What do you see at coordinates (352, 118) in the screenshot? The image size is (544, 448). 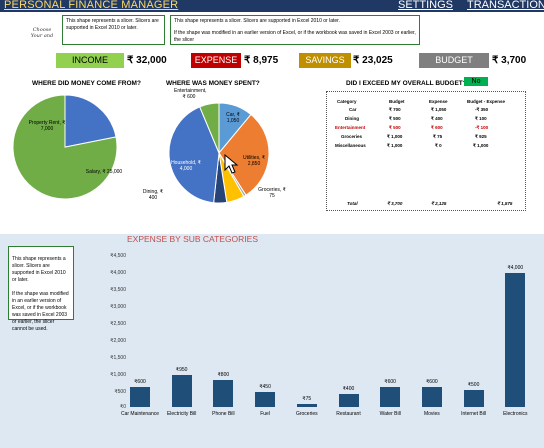 I see `row-category: Dining` at bounding box center [352, 118].